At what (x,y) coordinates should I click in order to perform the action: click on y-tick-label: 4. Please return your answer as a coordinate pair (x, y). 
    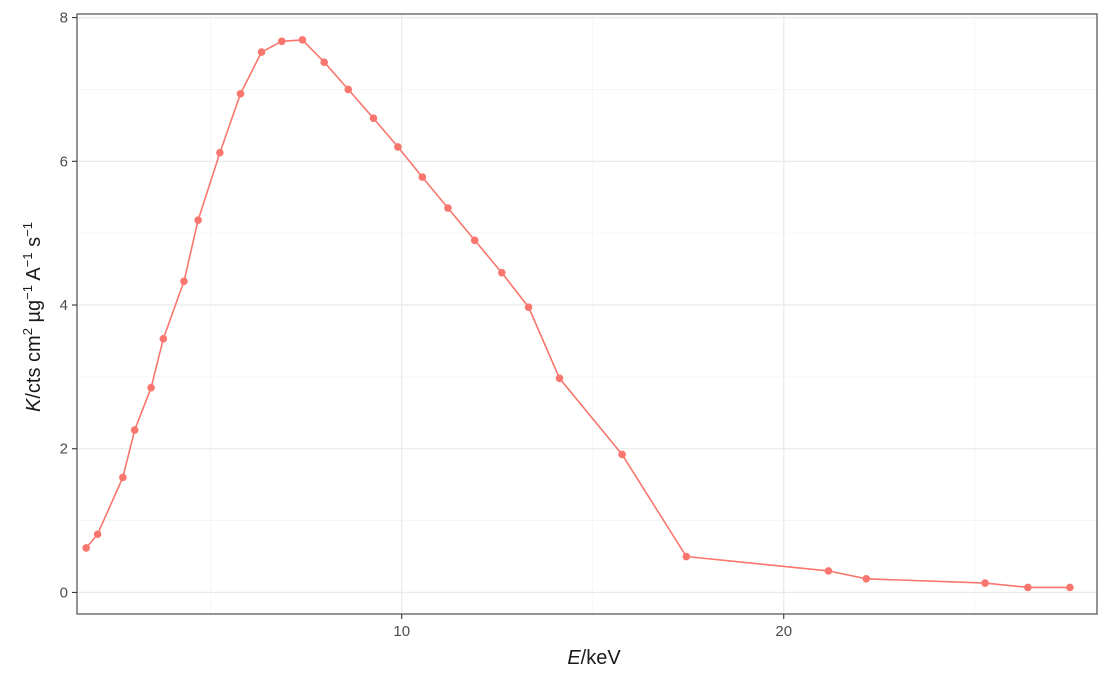
    Looking at the image, I should click on (64, 305).